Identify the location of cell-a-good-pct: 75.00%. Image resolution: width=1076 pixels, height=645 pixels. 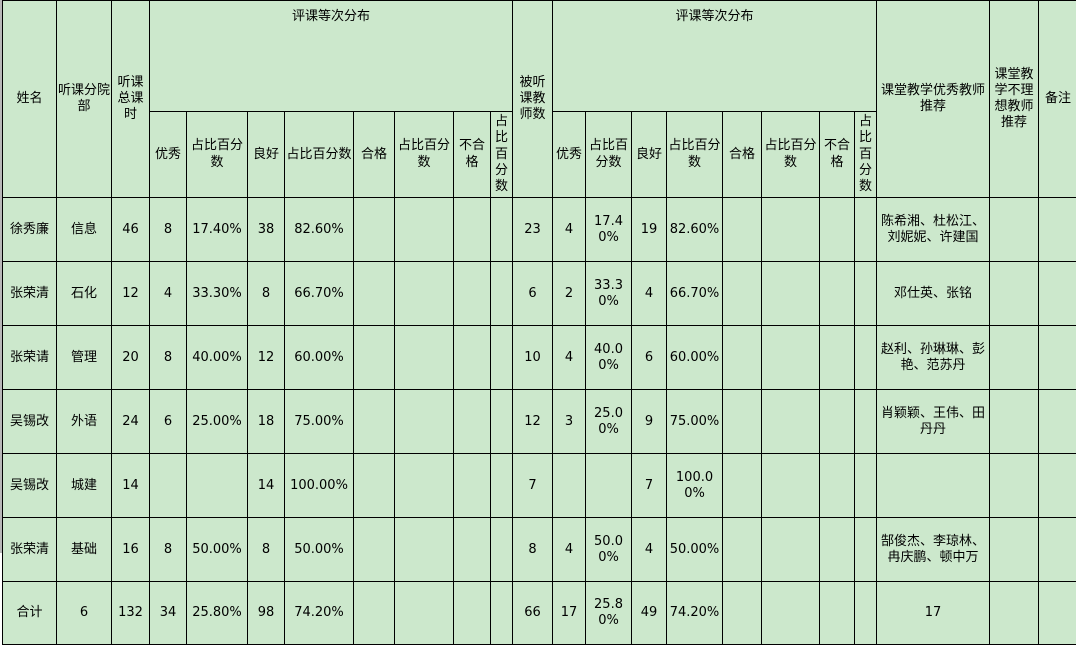
(319, 422).